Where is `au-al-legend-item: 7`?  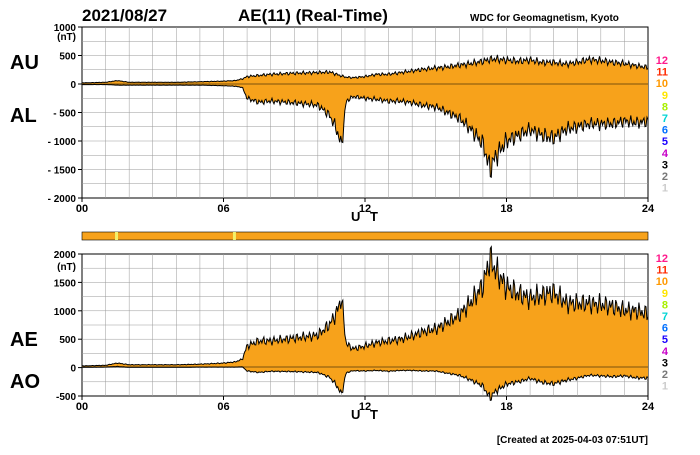 au-al-legend-item: 7 is located at coordinates (665, 119).